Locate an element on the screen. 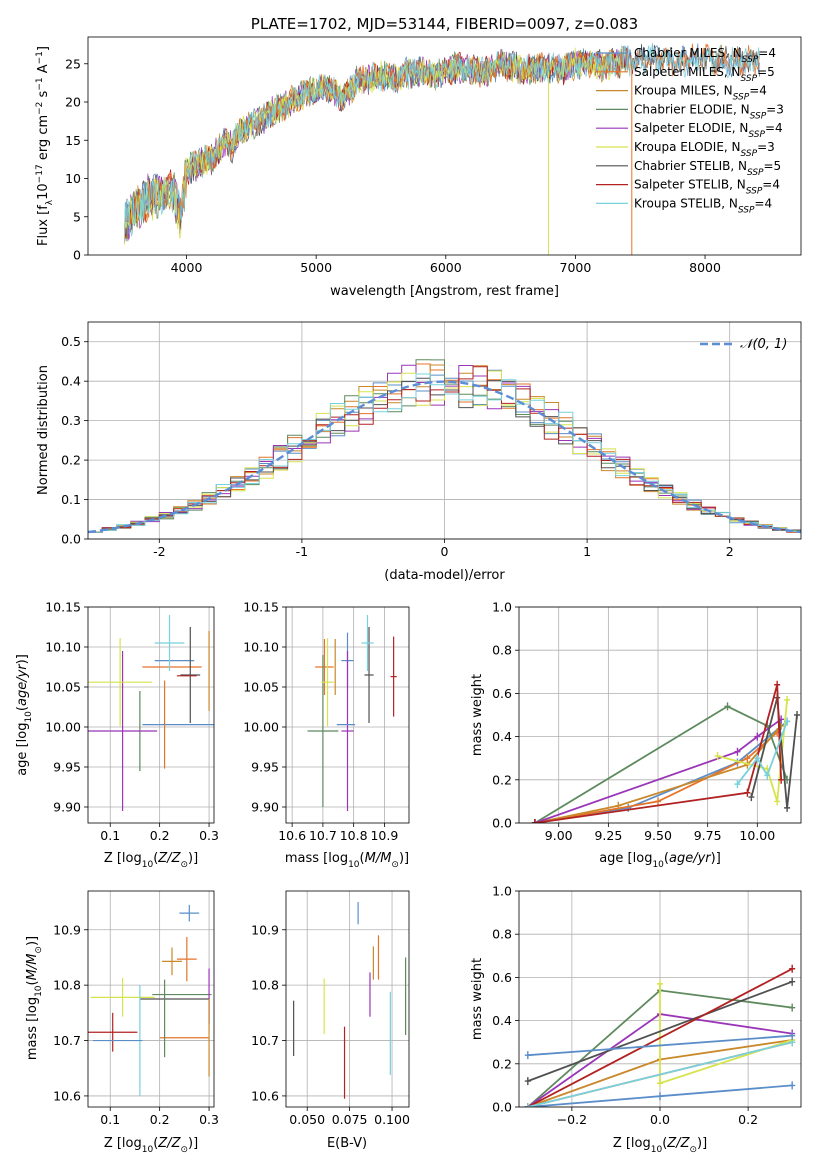 This screenshot has width=819, height=1170. y-tick-label: 10.15 is located at coordinates (63, 607).